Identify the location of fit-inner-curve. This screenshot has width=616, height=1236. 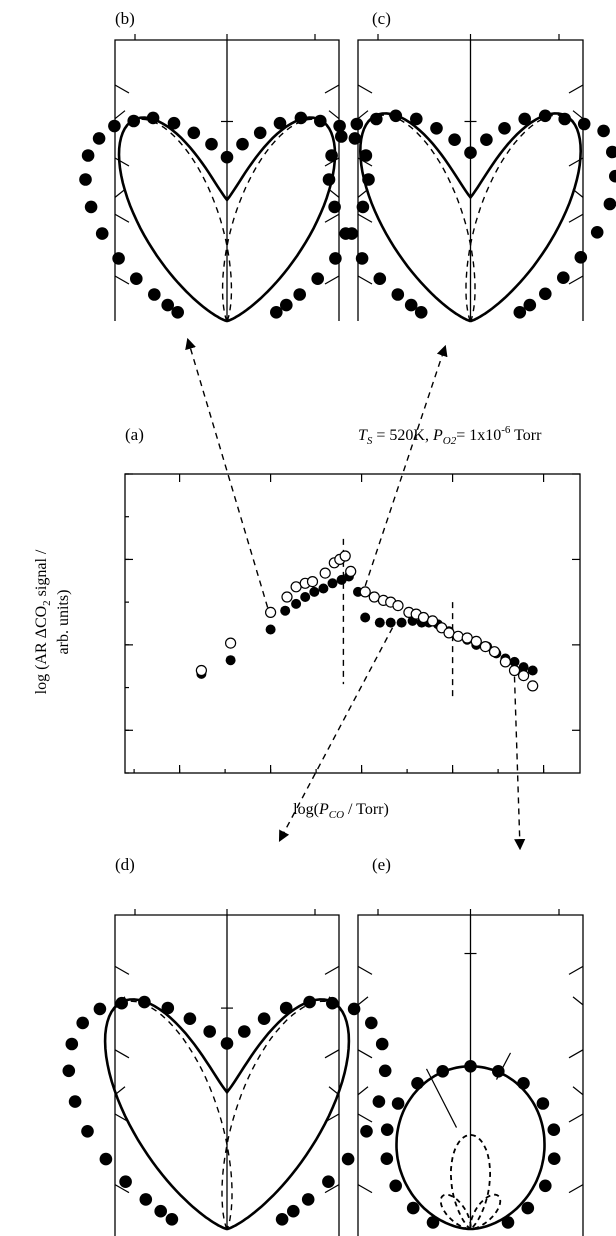
(470, 1181).